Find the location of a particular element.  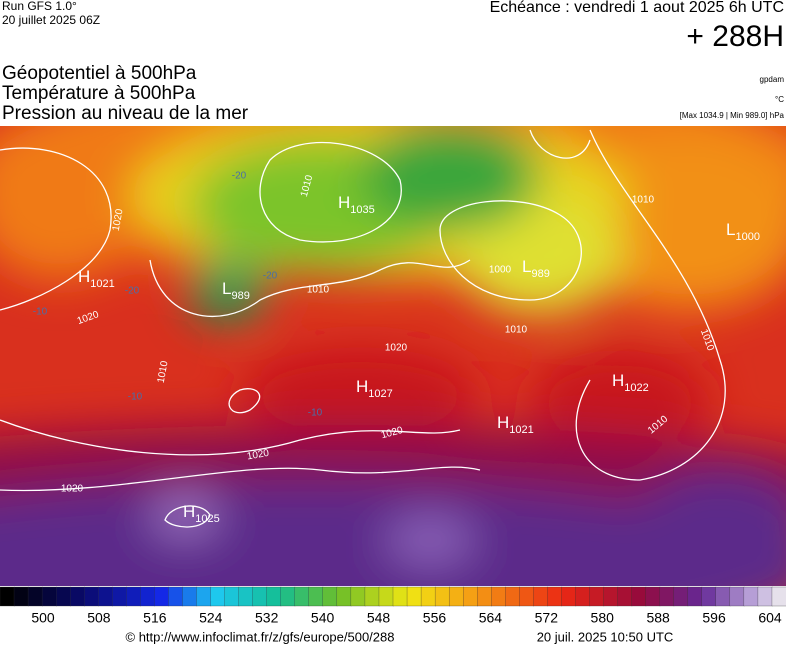

center-value: 1025 is located at coordinates (207, 519).